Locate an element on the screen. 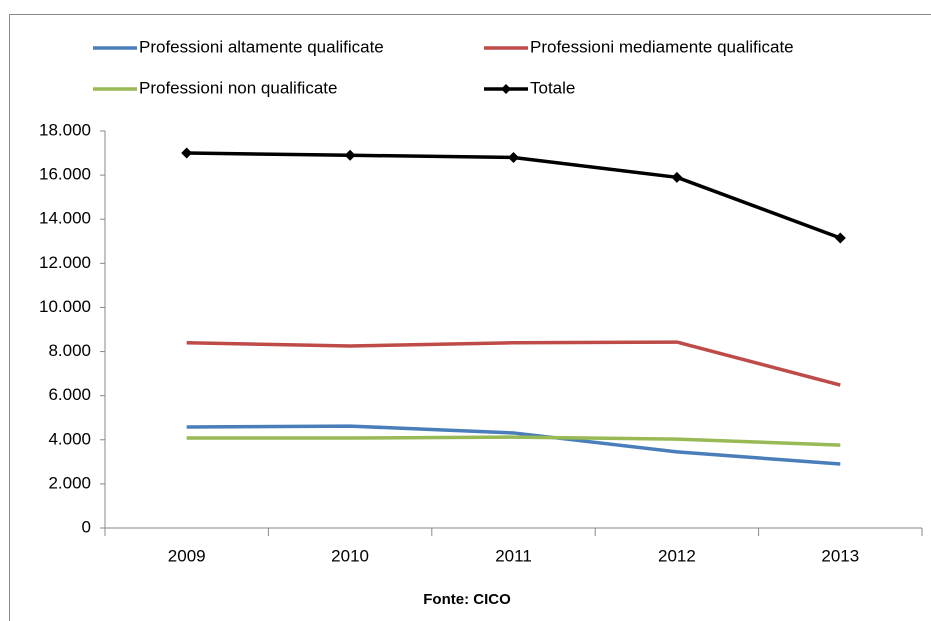 Image resolution: width=931 pixels, height=621 pixels. x-tick-label: 2012 is located at coordinates (677, 555).